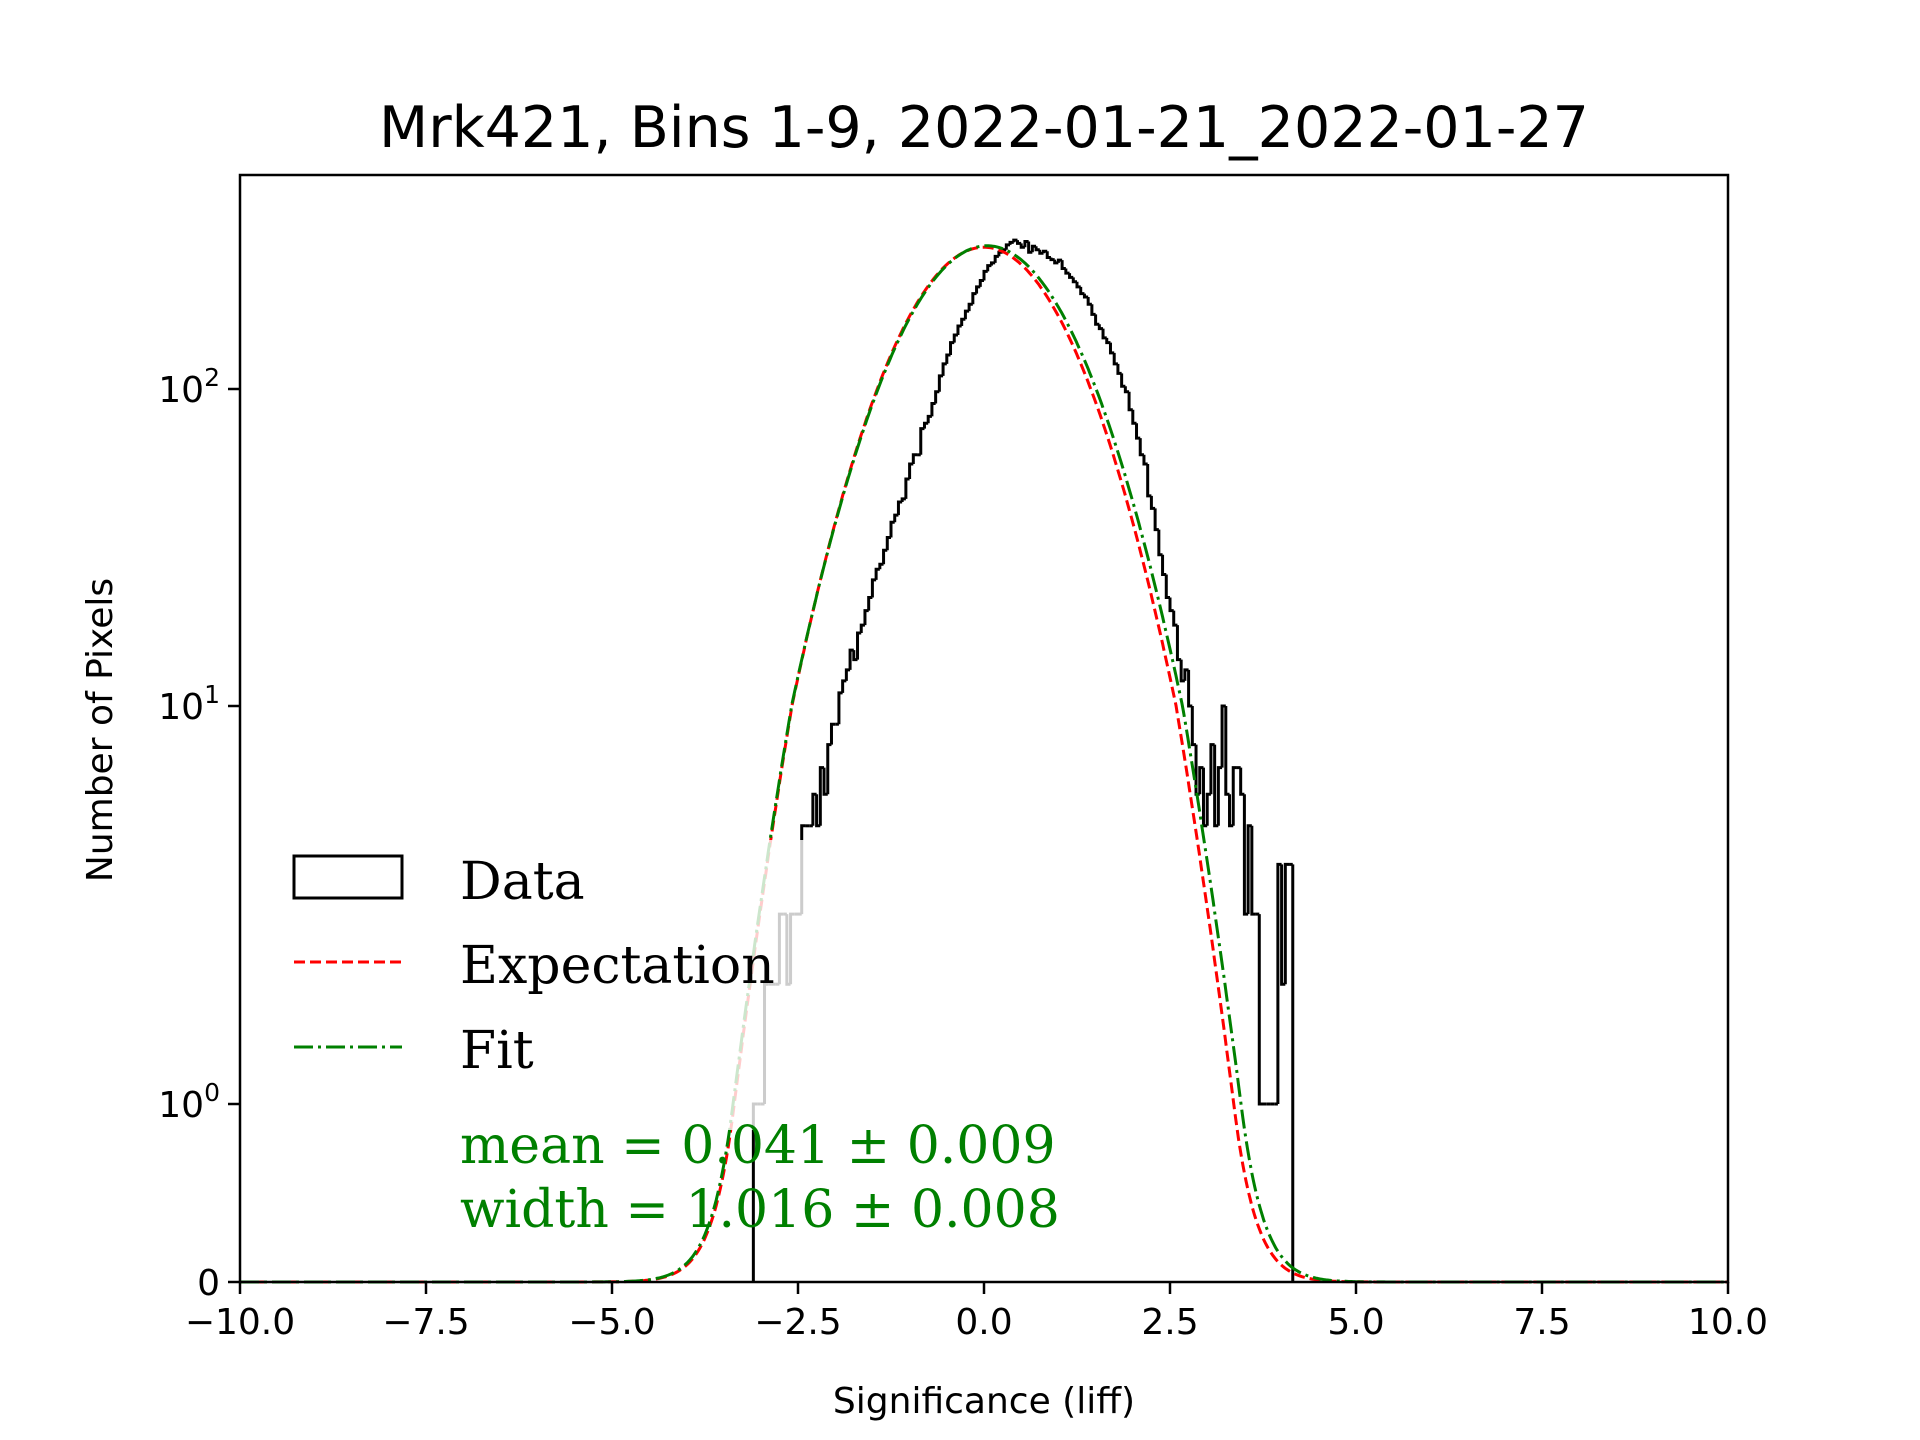 This screenshot has width=1920, height=1440. Describe the element at coordinates (189, 704) in the screenshot. I see `y-tick-label: 10¹` at that location.